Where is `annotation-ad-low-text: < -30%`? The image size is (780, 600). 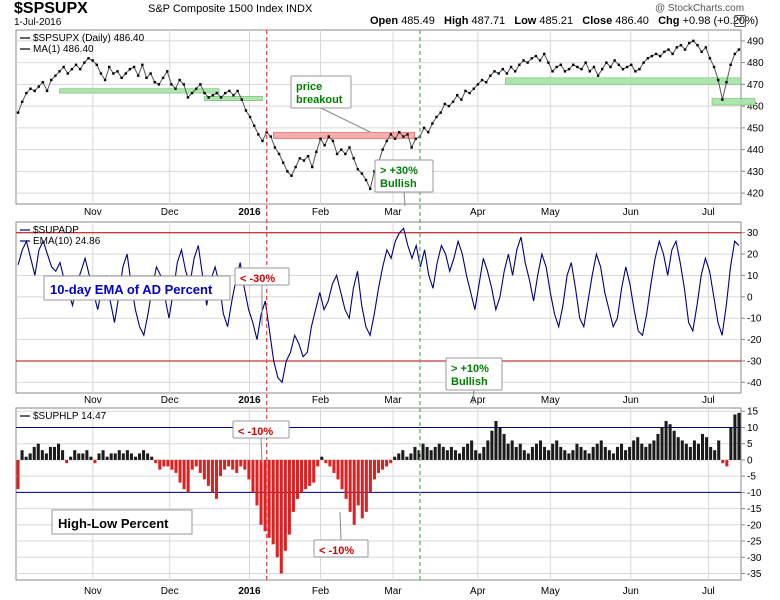
annotation-ad-low-text: < -30% is located at coordinates (257, 279).